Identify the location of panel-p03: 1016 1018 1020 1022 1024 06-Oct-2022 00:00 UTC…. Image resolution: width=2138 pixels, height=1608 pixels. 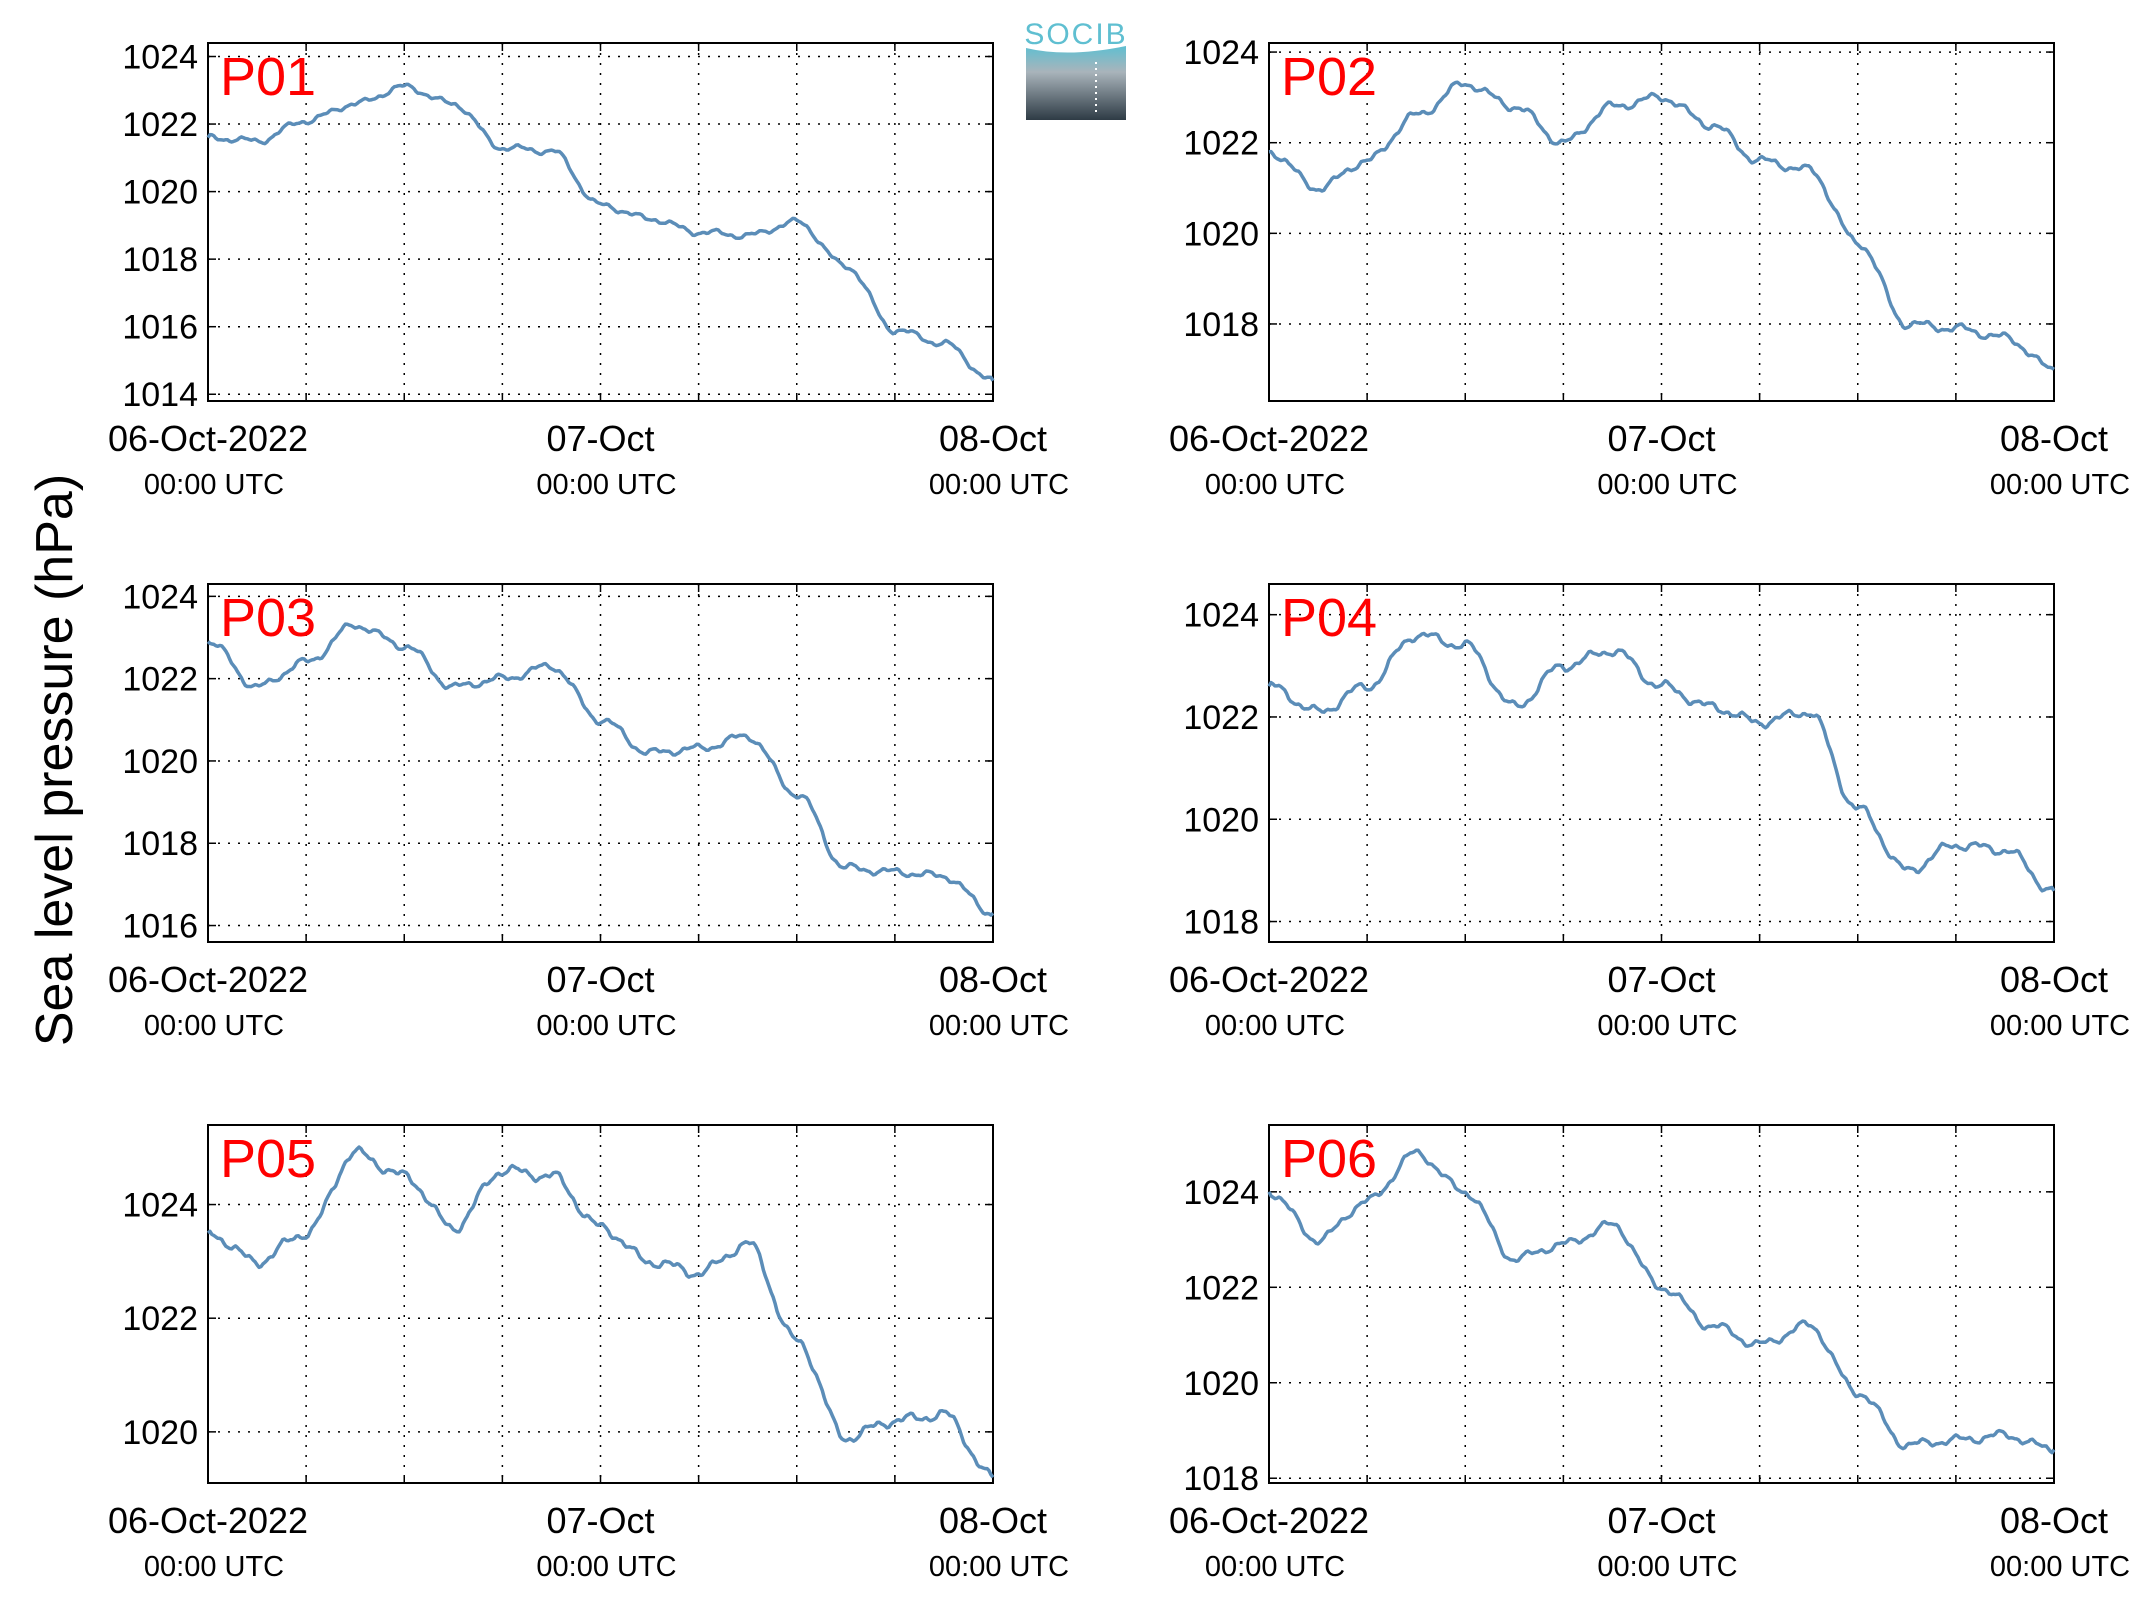
(588, 810).